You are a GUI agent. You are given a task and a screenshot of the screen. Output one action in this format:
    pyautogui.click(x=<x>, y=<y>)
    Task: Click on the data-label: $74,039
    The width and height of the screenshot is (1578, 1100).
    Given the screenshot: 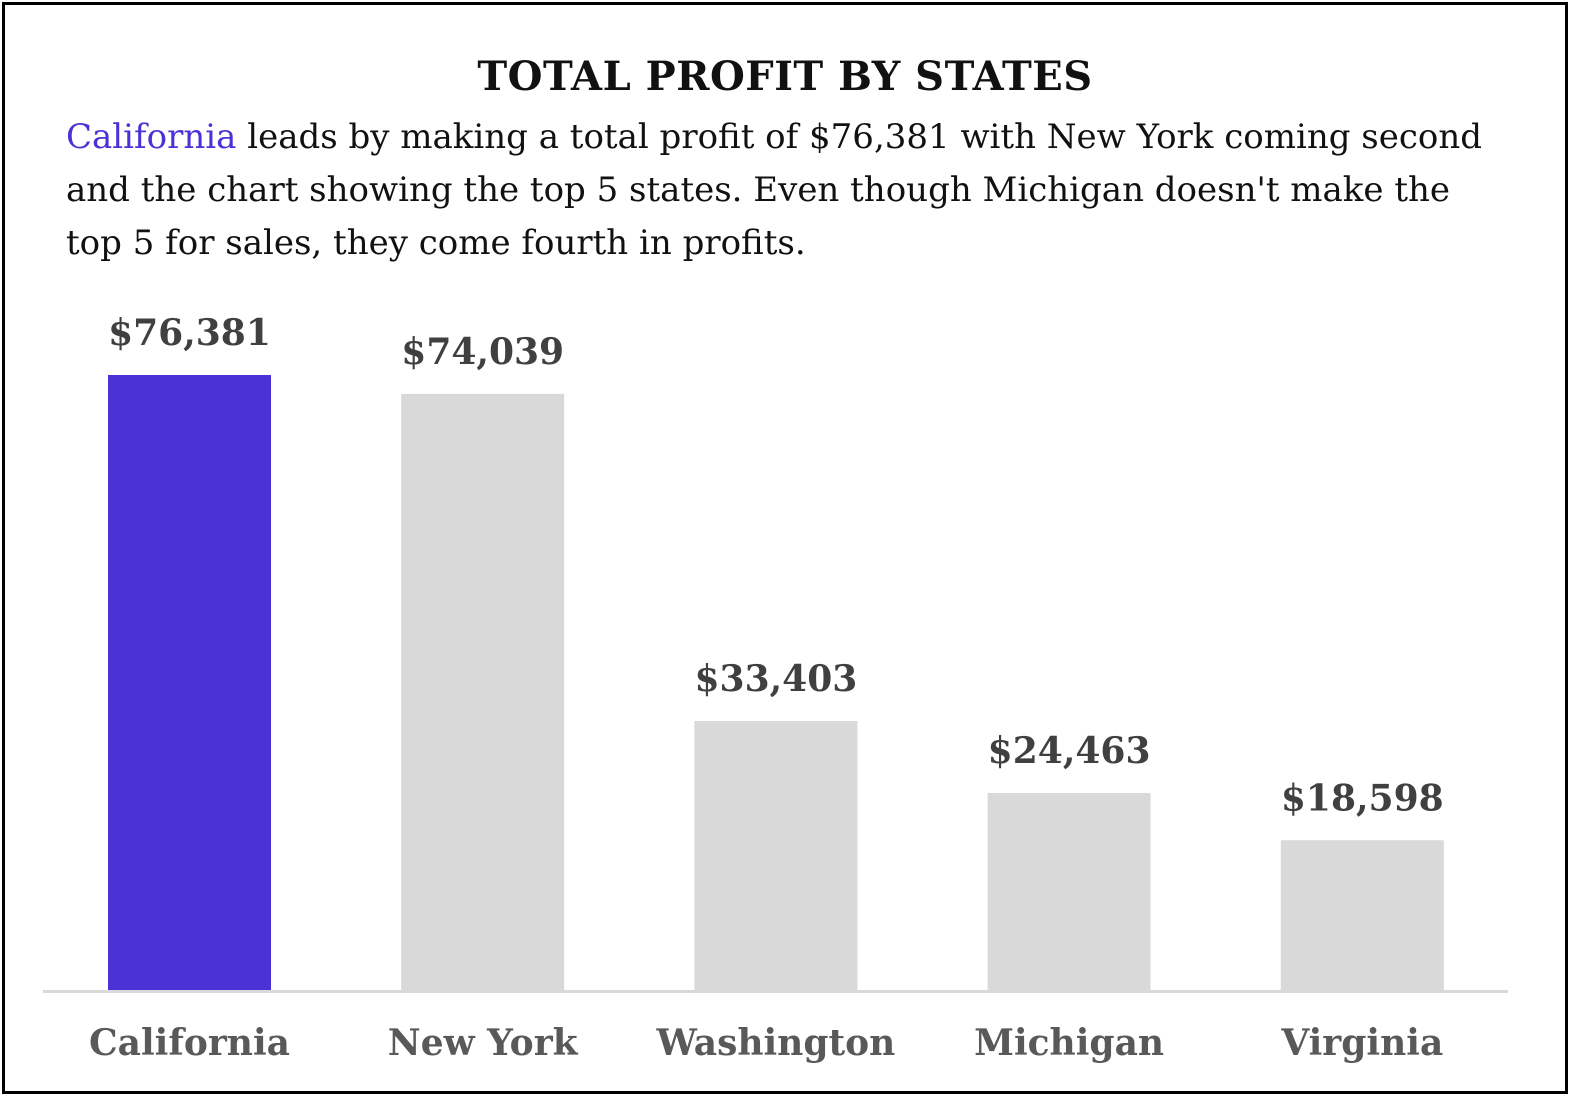 What is the action you would take?
    pyautogui.click(x=482, y=352)
    